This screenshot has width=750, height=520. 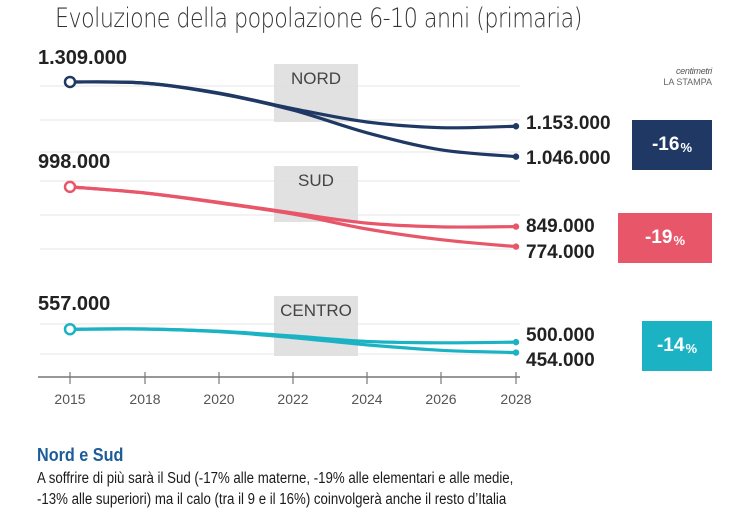 What do you see at coordinates (560, 226) in the screenshot?
I see `end-label-sud-upper: 849.000` at bounding box center [560, 226].